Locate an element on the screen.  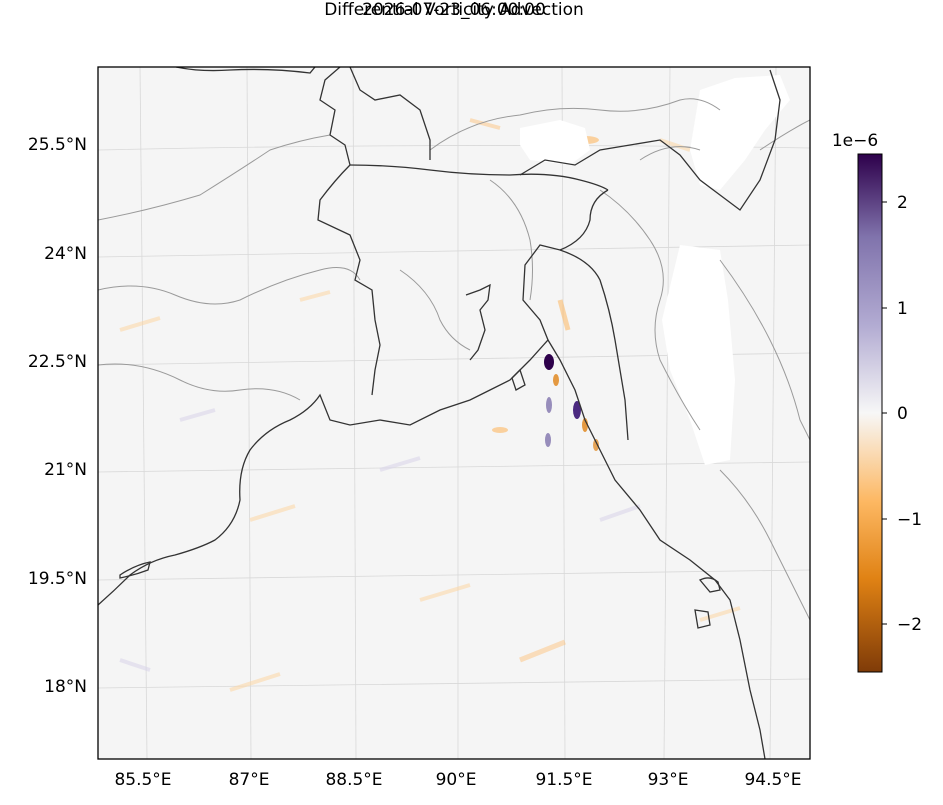
lat-label-25-5: 25.5°N is located at coordinates (57, 145).